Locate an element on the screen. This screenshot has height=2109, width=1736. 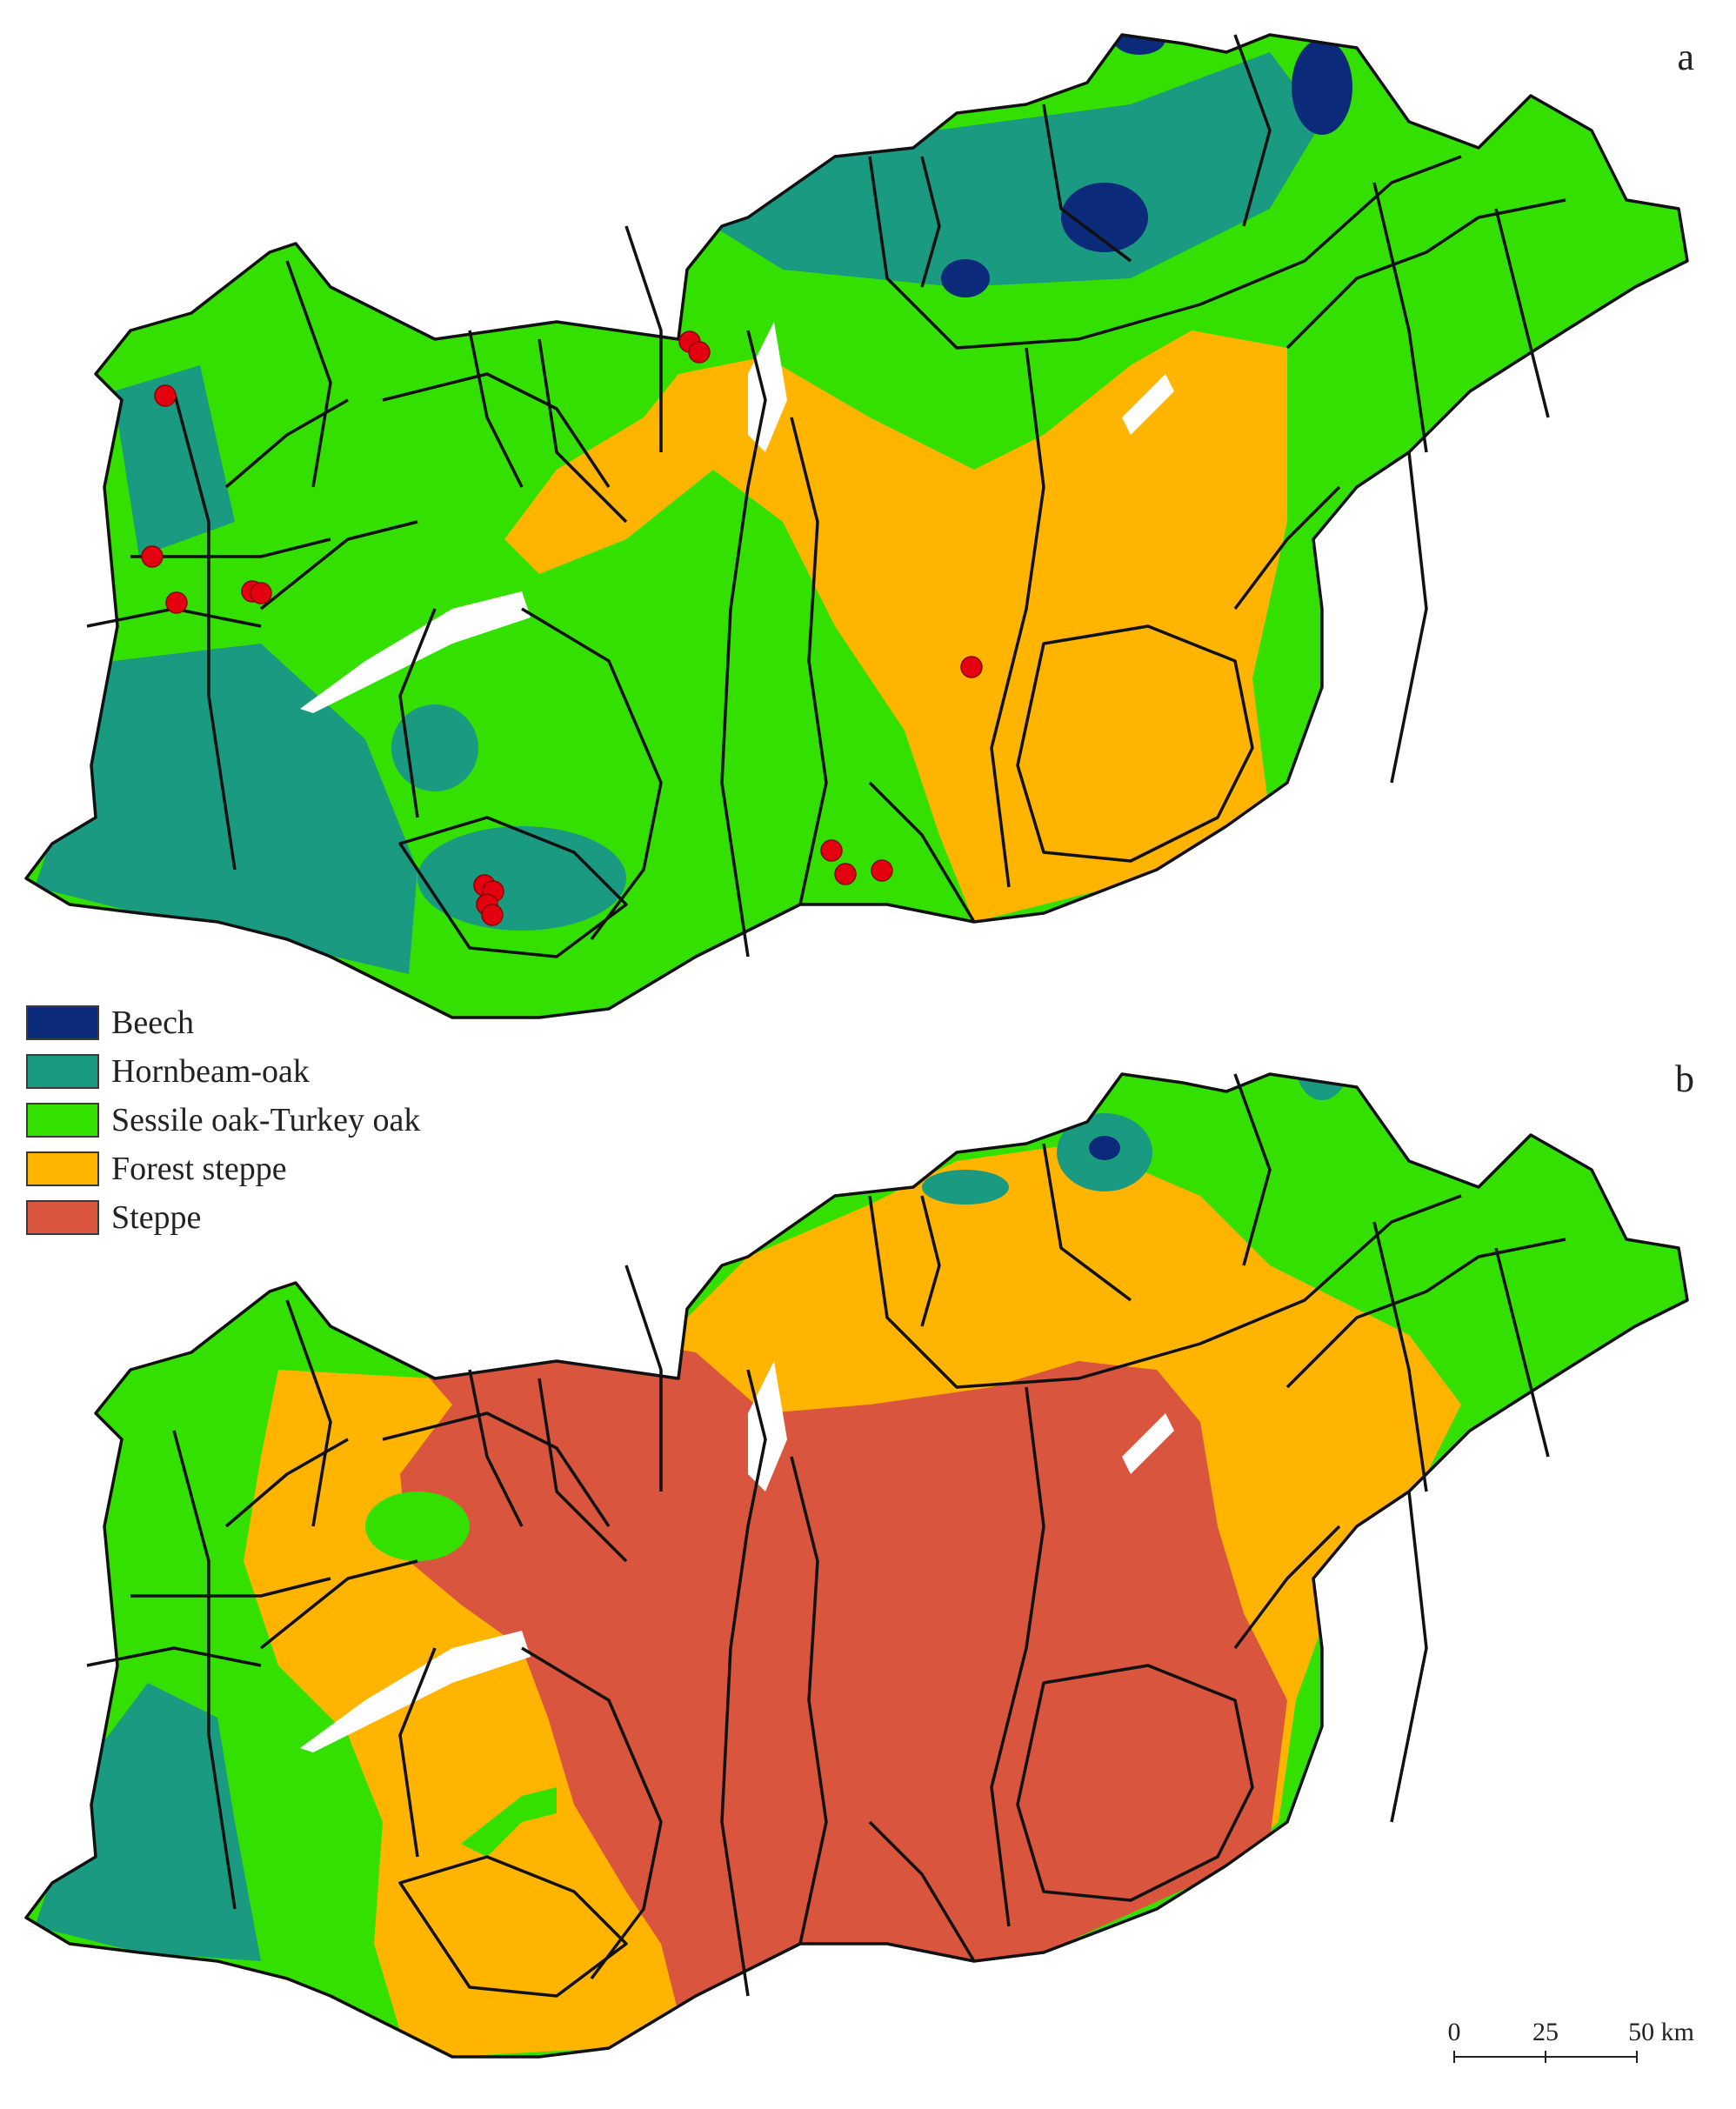
legend-item-steppe: Steppe is located at coordinates (223, 1218).